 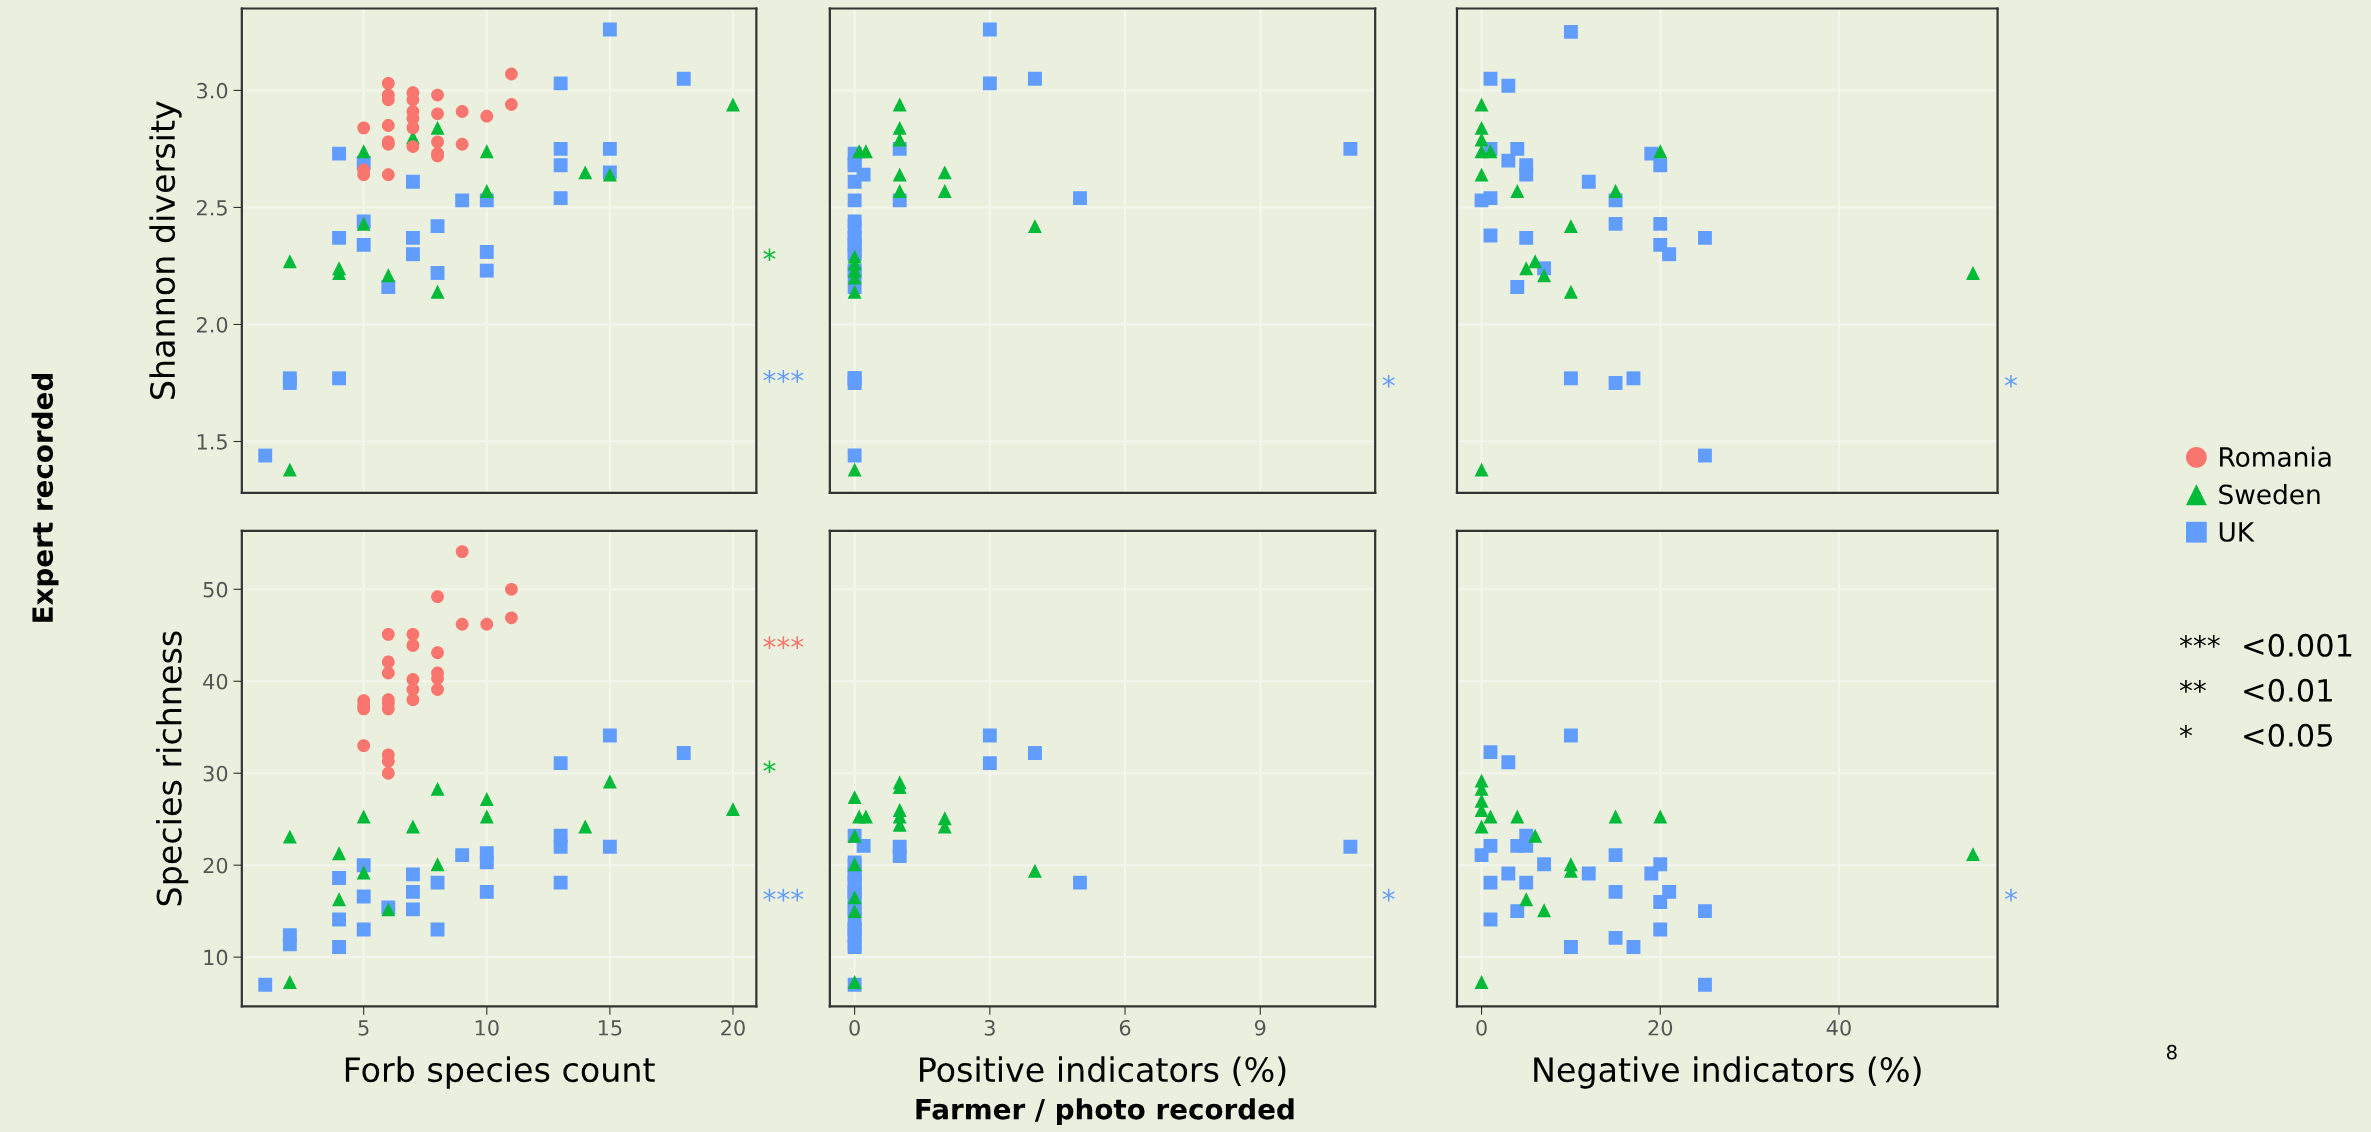 I want to click on legend-label: Sweden, so click(x=2269, y=494).